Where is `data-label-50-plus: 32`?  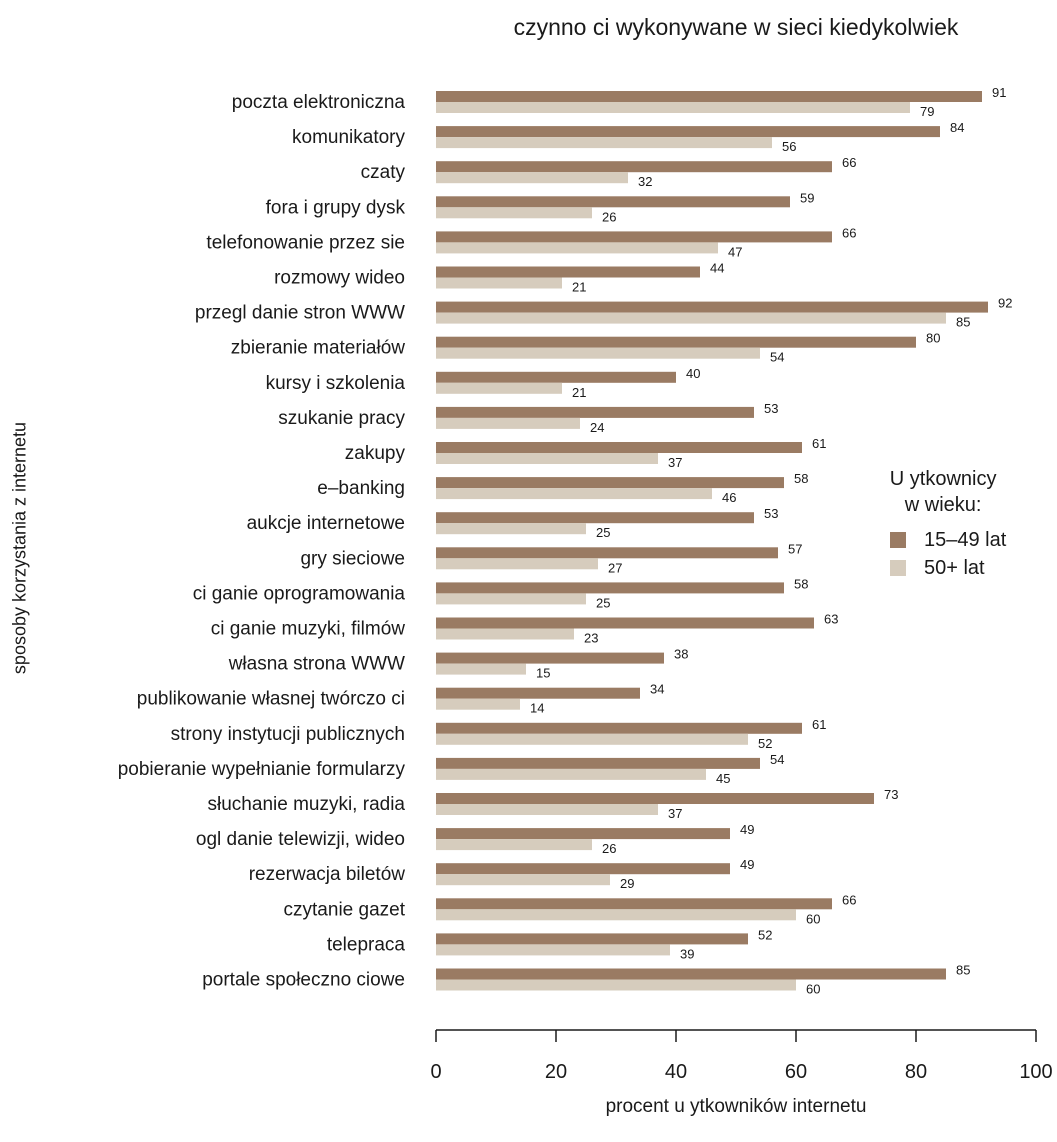 data-label-50-plus: 32 is located at coordinates (645, 181).